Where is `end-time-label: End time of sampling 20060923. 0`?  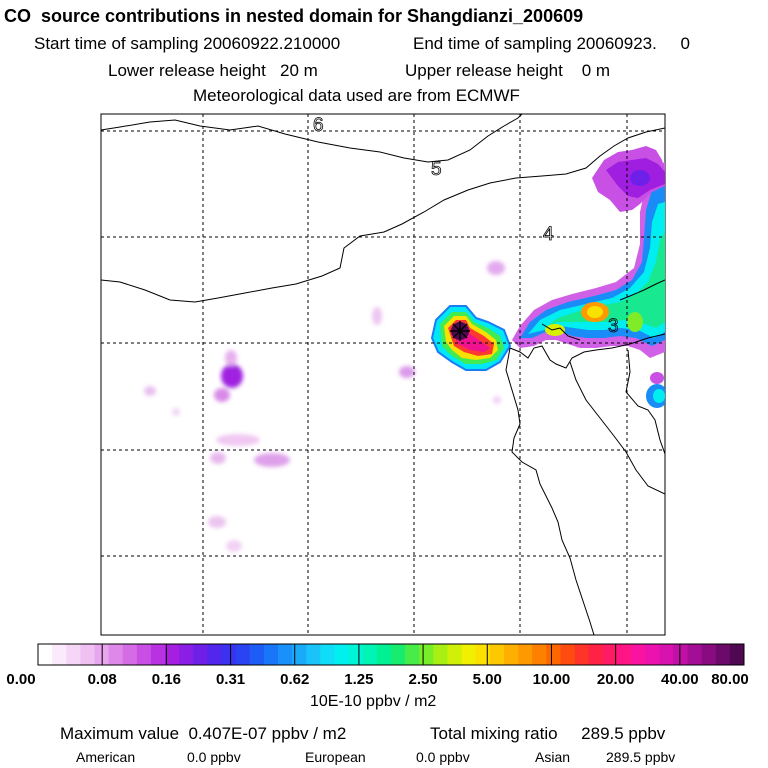 end-time-label: End time of sampling 20060923. 0 is located at coordinates (551, 43).